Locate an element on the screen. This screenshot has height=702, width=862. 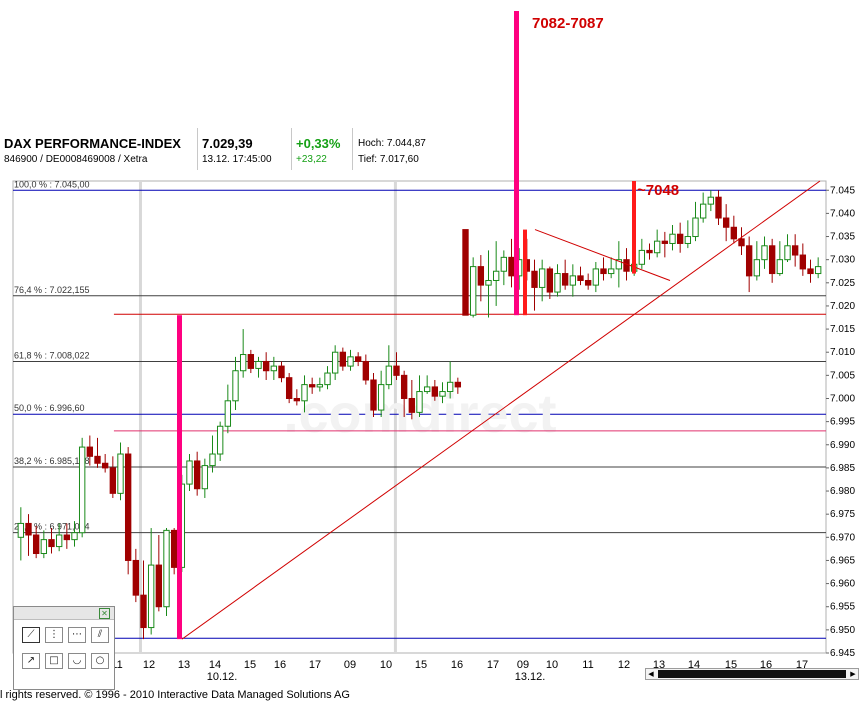
y-tick-label: 6.955 is located at coordinates (842, 607).